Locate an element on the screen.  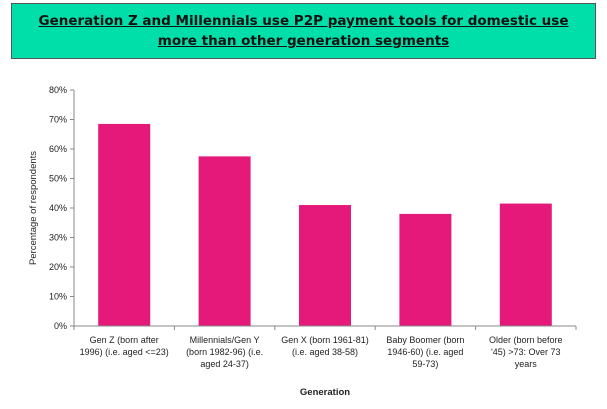
y-axis-title: Percentage of respondents is located at coordinates (33, 208).